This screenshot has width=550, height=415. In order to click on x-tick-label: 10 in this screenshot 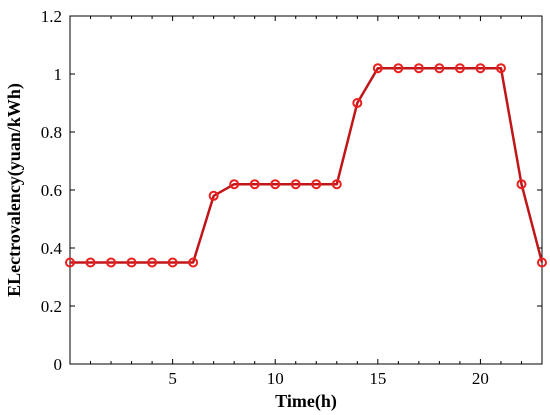, I will do `click(275, 378)`.